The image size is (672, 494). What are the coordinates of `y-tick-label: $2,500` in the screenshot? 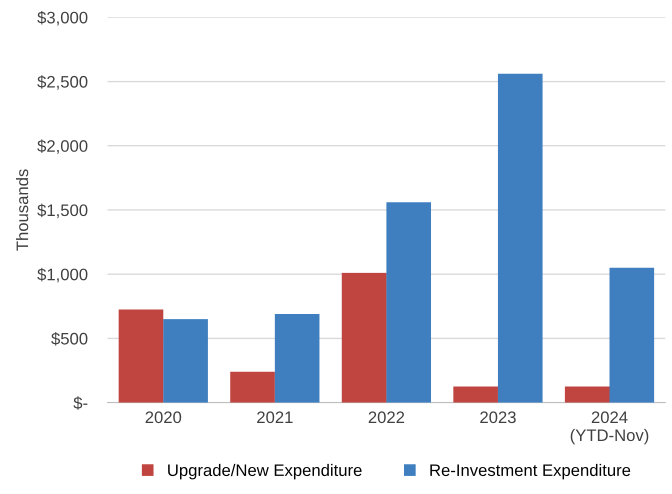 It's located at (62, 82).